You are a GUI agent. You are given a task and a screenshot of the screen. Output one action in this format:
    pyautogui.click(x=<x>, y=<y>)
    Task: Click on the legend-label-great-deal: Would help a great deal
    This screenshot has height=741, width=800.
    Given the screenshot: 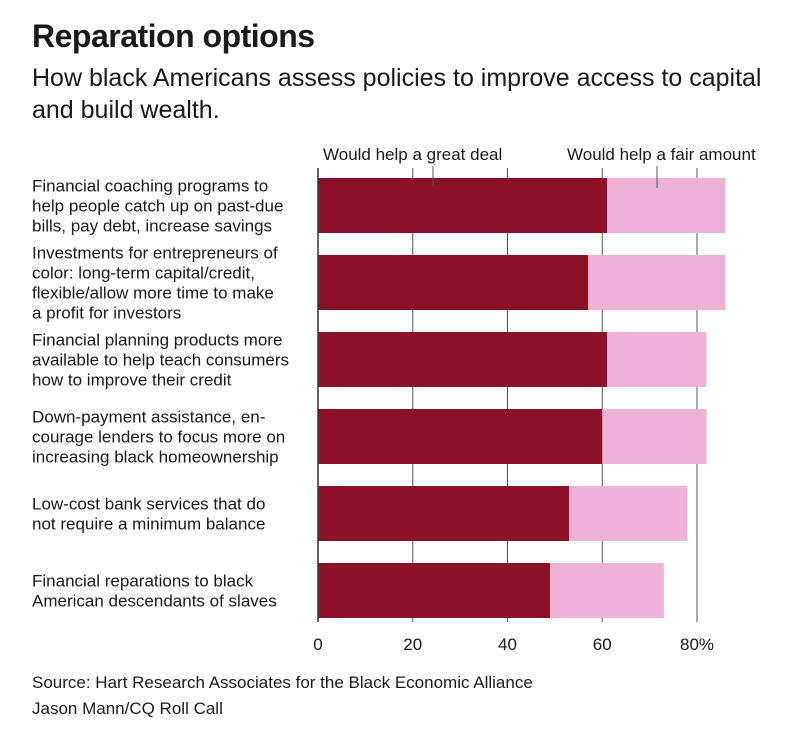 What is the action you would take?
    pyautogui.click(x=412, y=154)
    